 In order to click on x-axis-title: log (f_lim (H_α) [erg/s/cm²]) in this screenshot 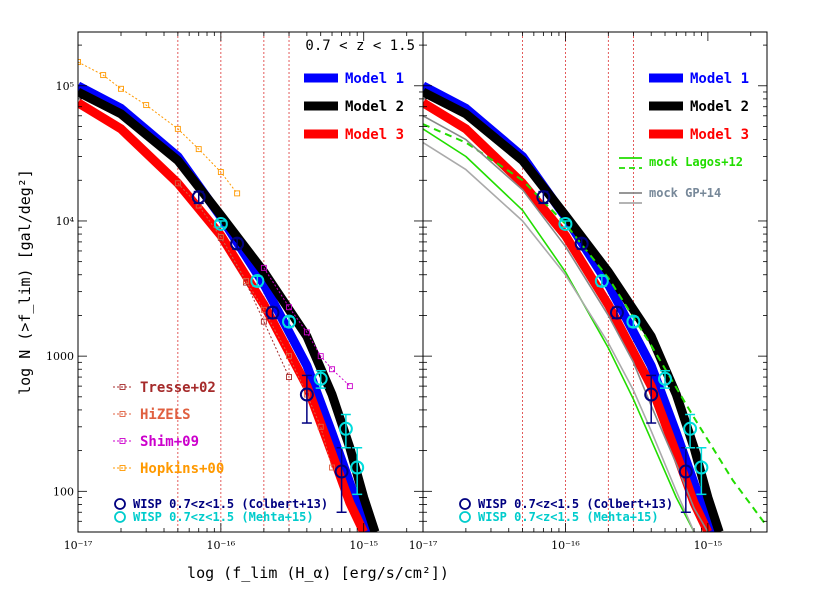, I will do `click(318, 573)`.